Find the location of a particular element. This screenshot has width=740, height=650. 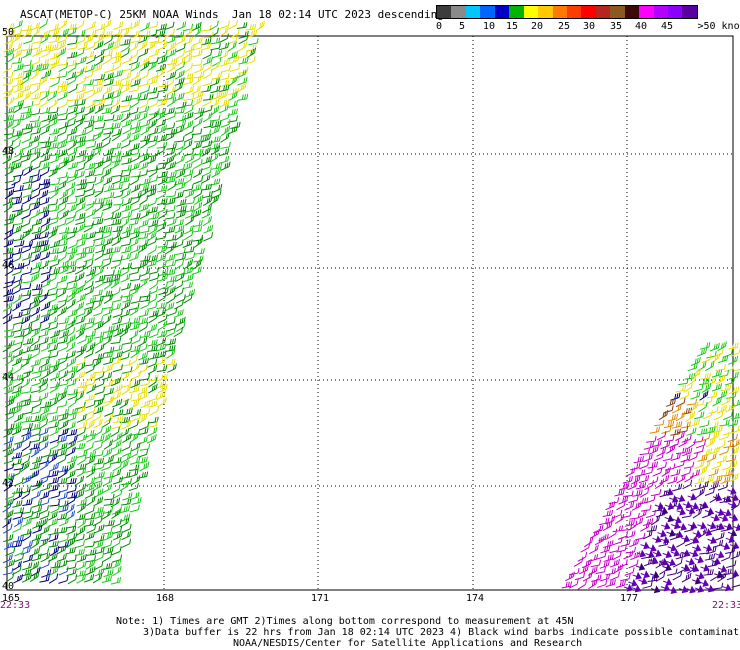

time-left: 22:33 is located at coordinates (15, 605).